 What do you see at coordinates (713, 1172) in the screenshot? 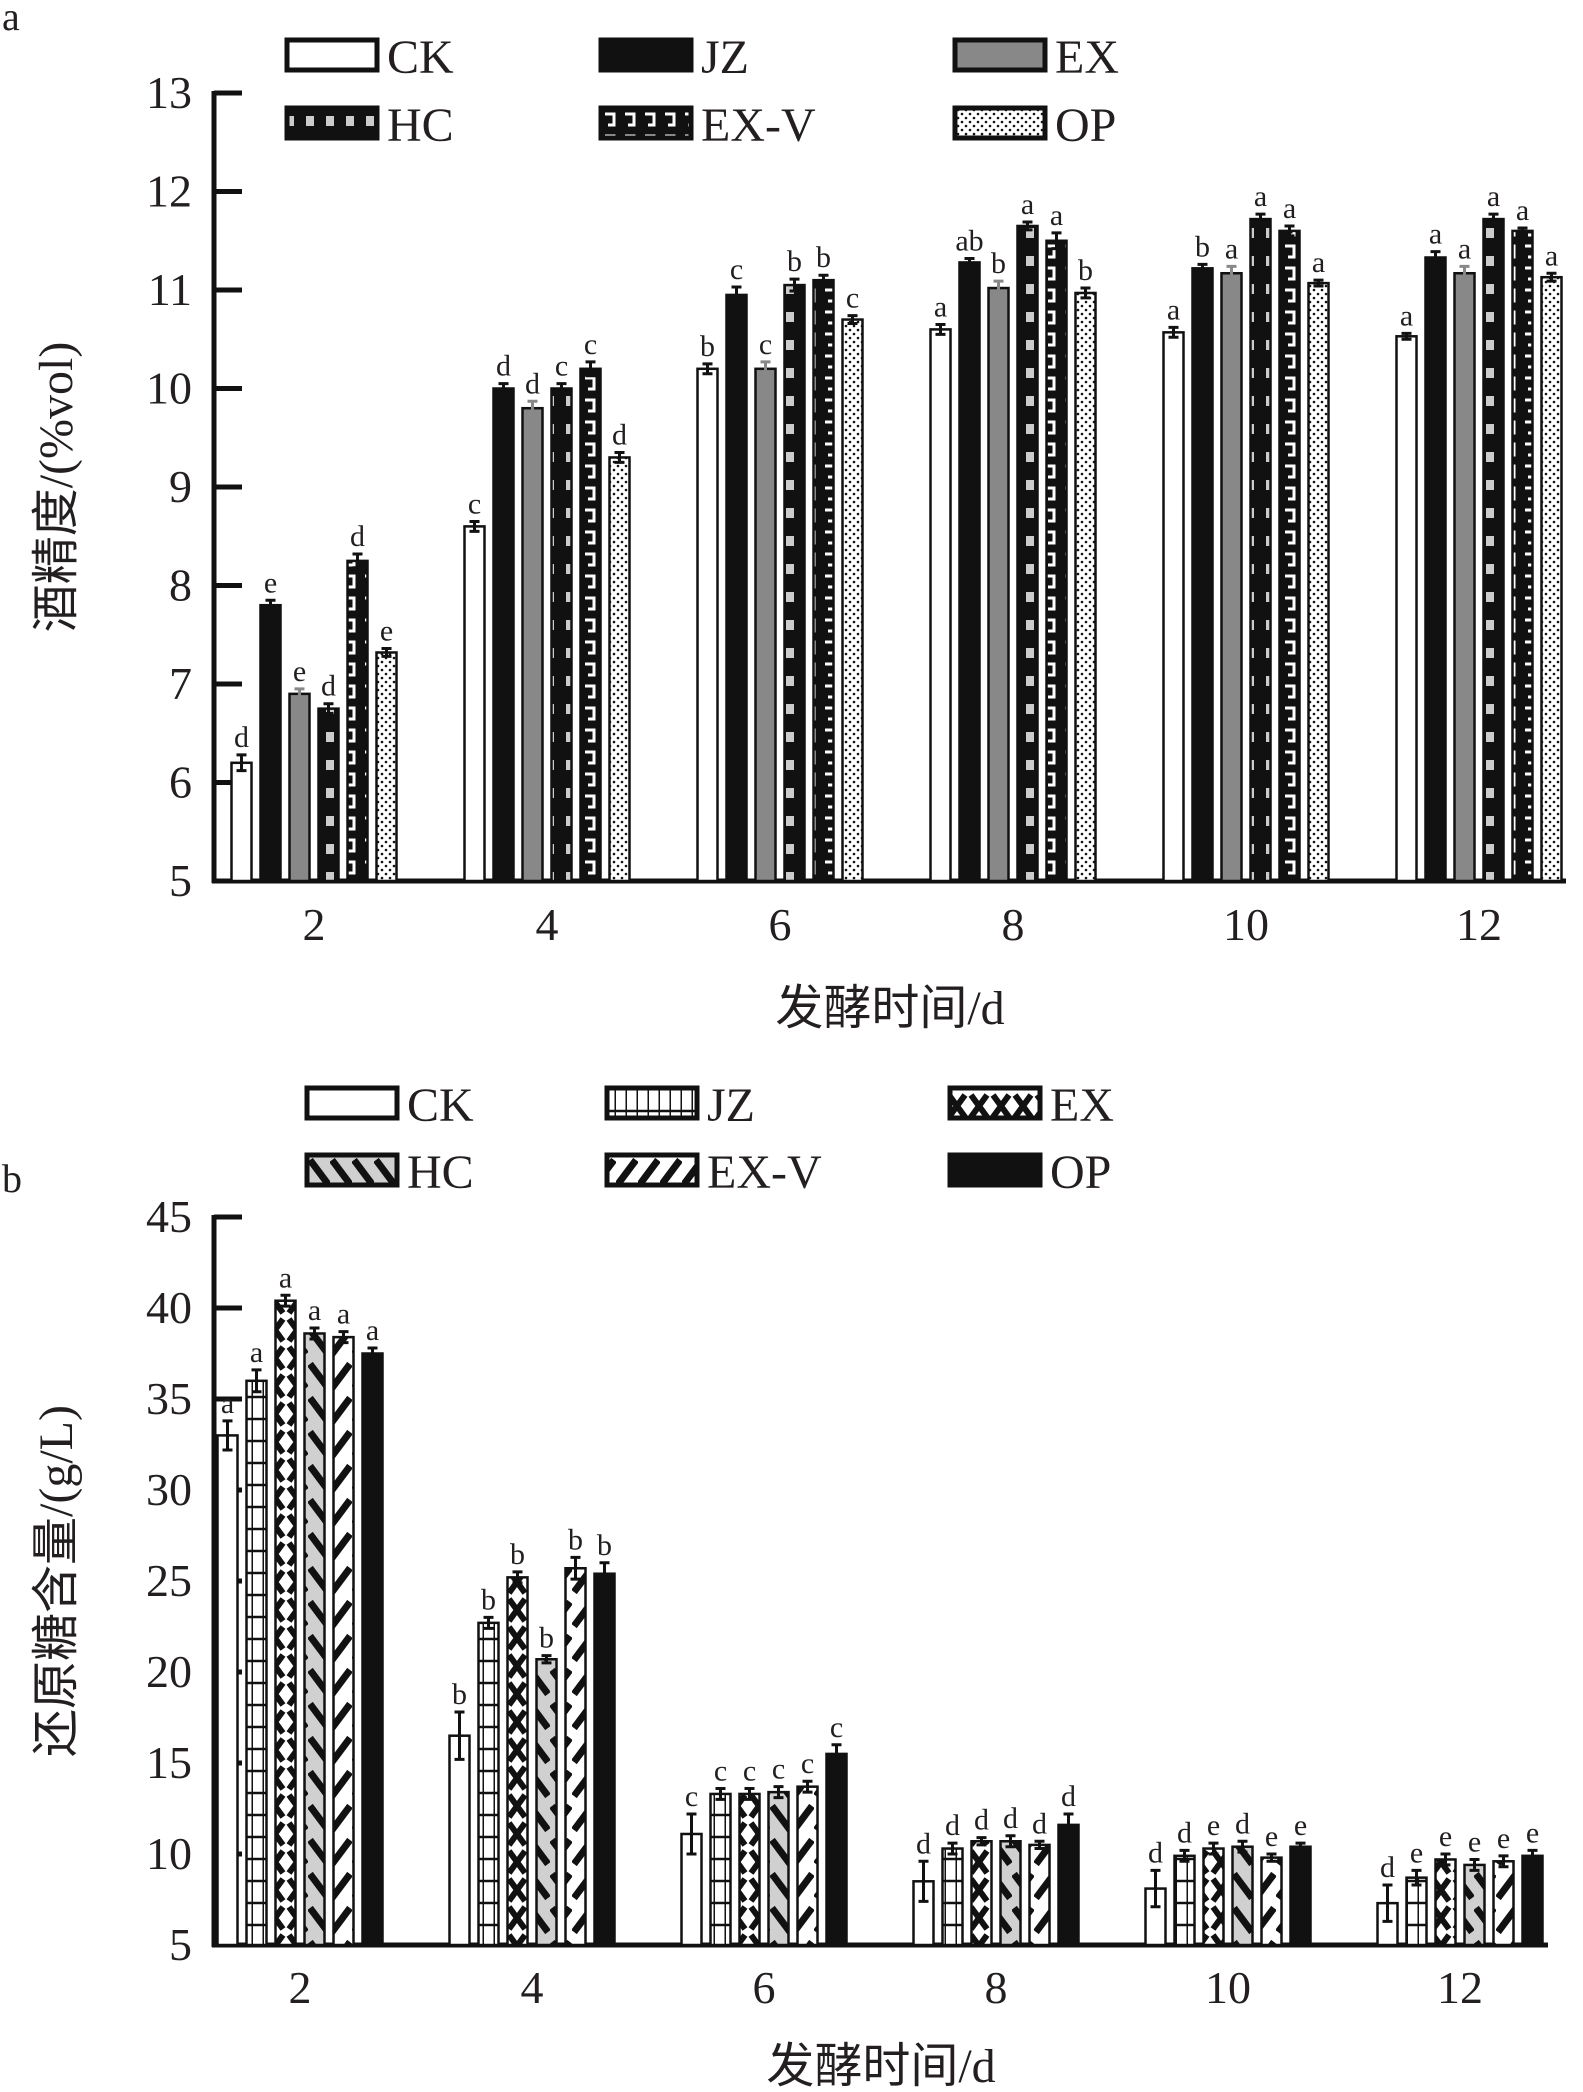
I see `legend-item-ex-v: EX-V` at bounding box center [713, 1172].